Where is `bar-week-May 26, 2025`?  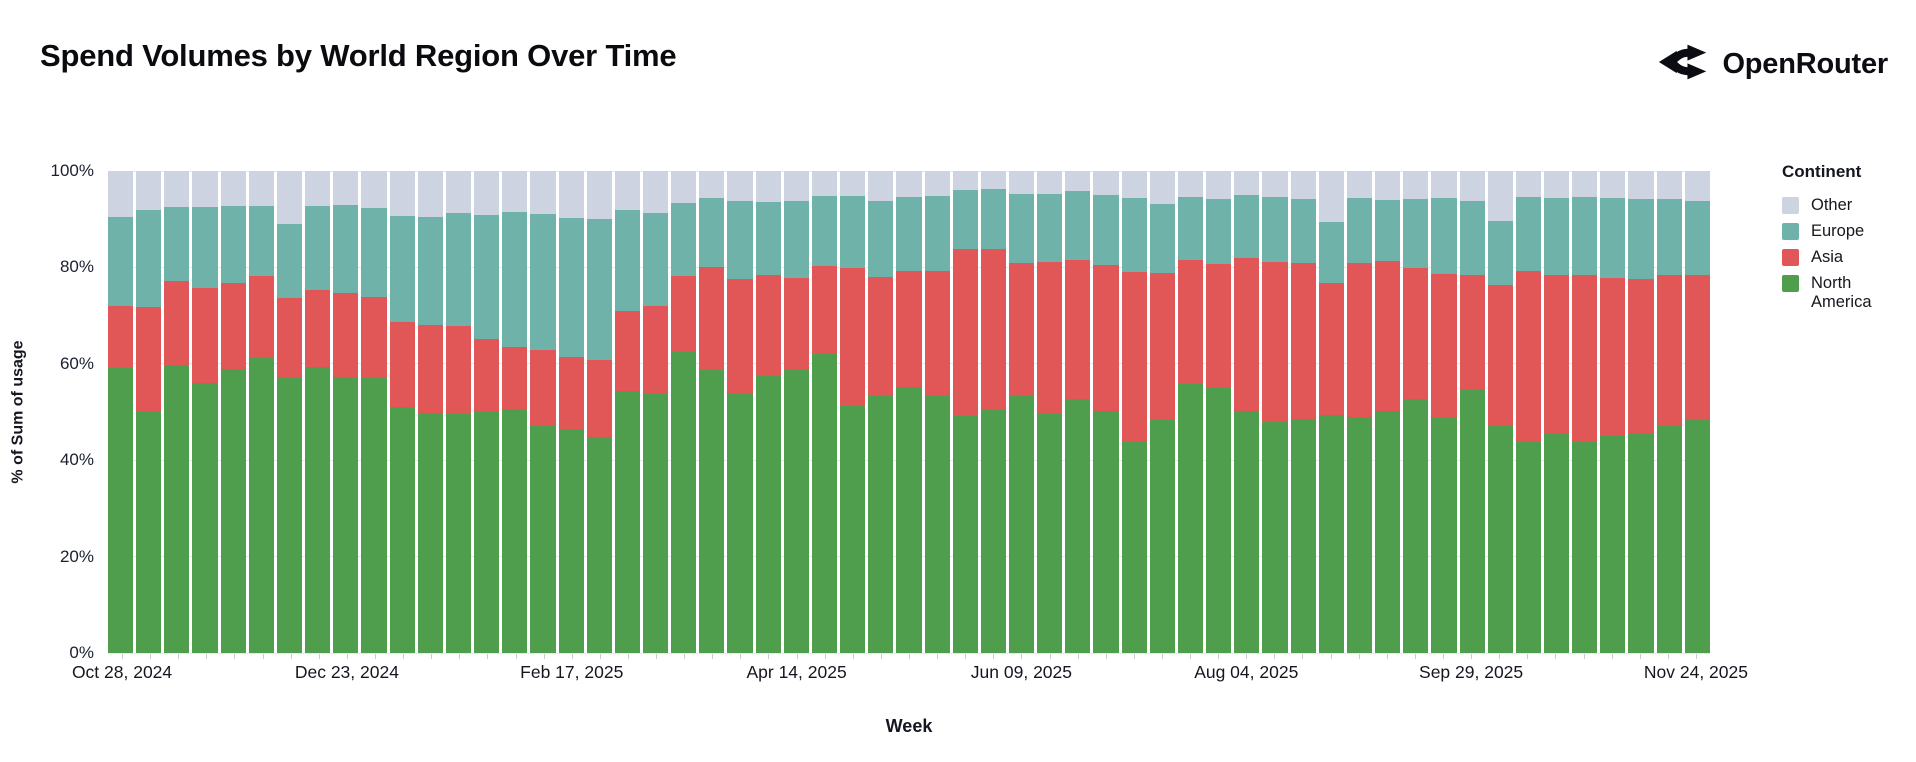 bar-week-May 26, 2025 is located at coordinates (965, 412).